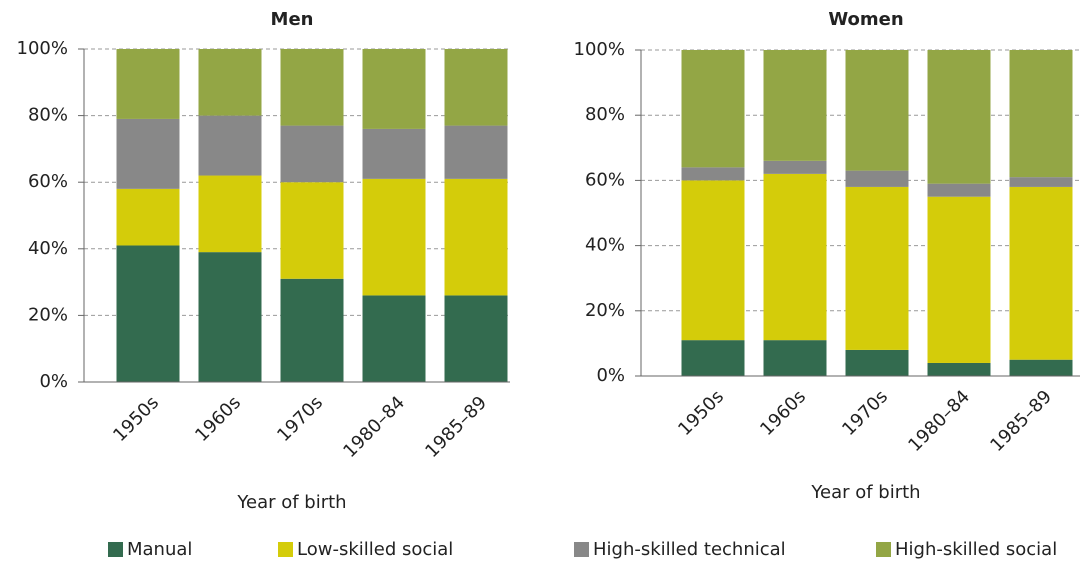 The height and width of the screenshot is (565, 1081). Describe the element at coordinates (292, 19) in the screenshot. I see `chart-title: Men` at that location.